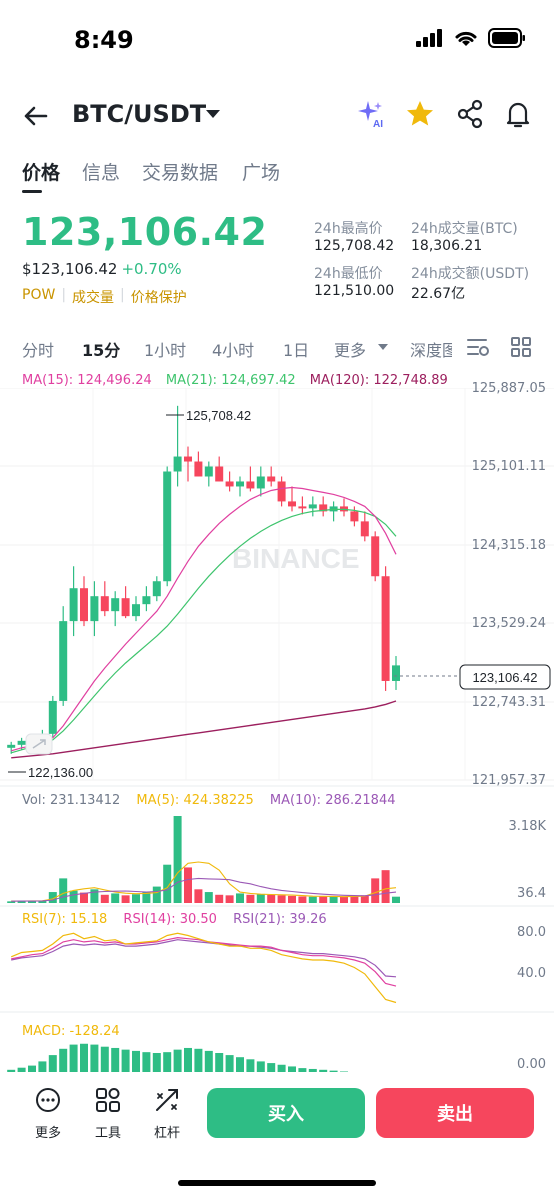 The width and height of the screenshot is (554, 1200). Describe the element at coordinates (39, 744) in the screenshot. I see `expand-icon` at that location.